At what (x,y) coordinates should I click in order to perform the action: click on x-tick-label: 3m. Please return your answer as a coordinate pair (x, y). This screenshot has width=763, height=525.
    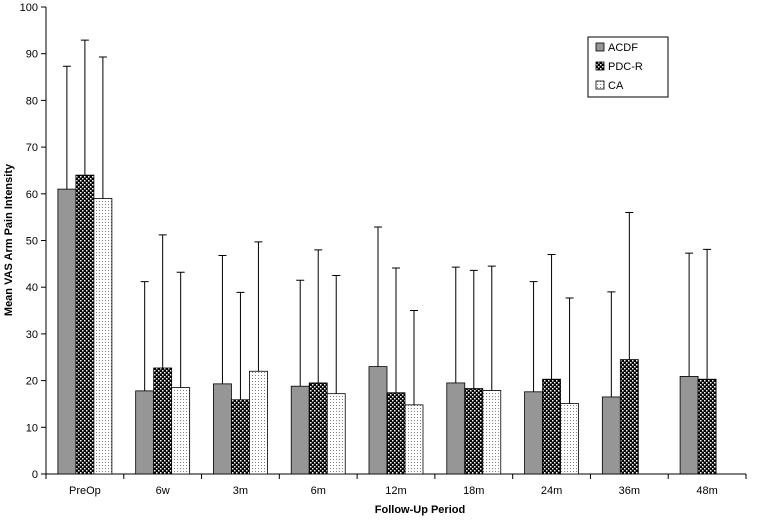
    Looking at the image, I should click on (240, 491).